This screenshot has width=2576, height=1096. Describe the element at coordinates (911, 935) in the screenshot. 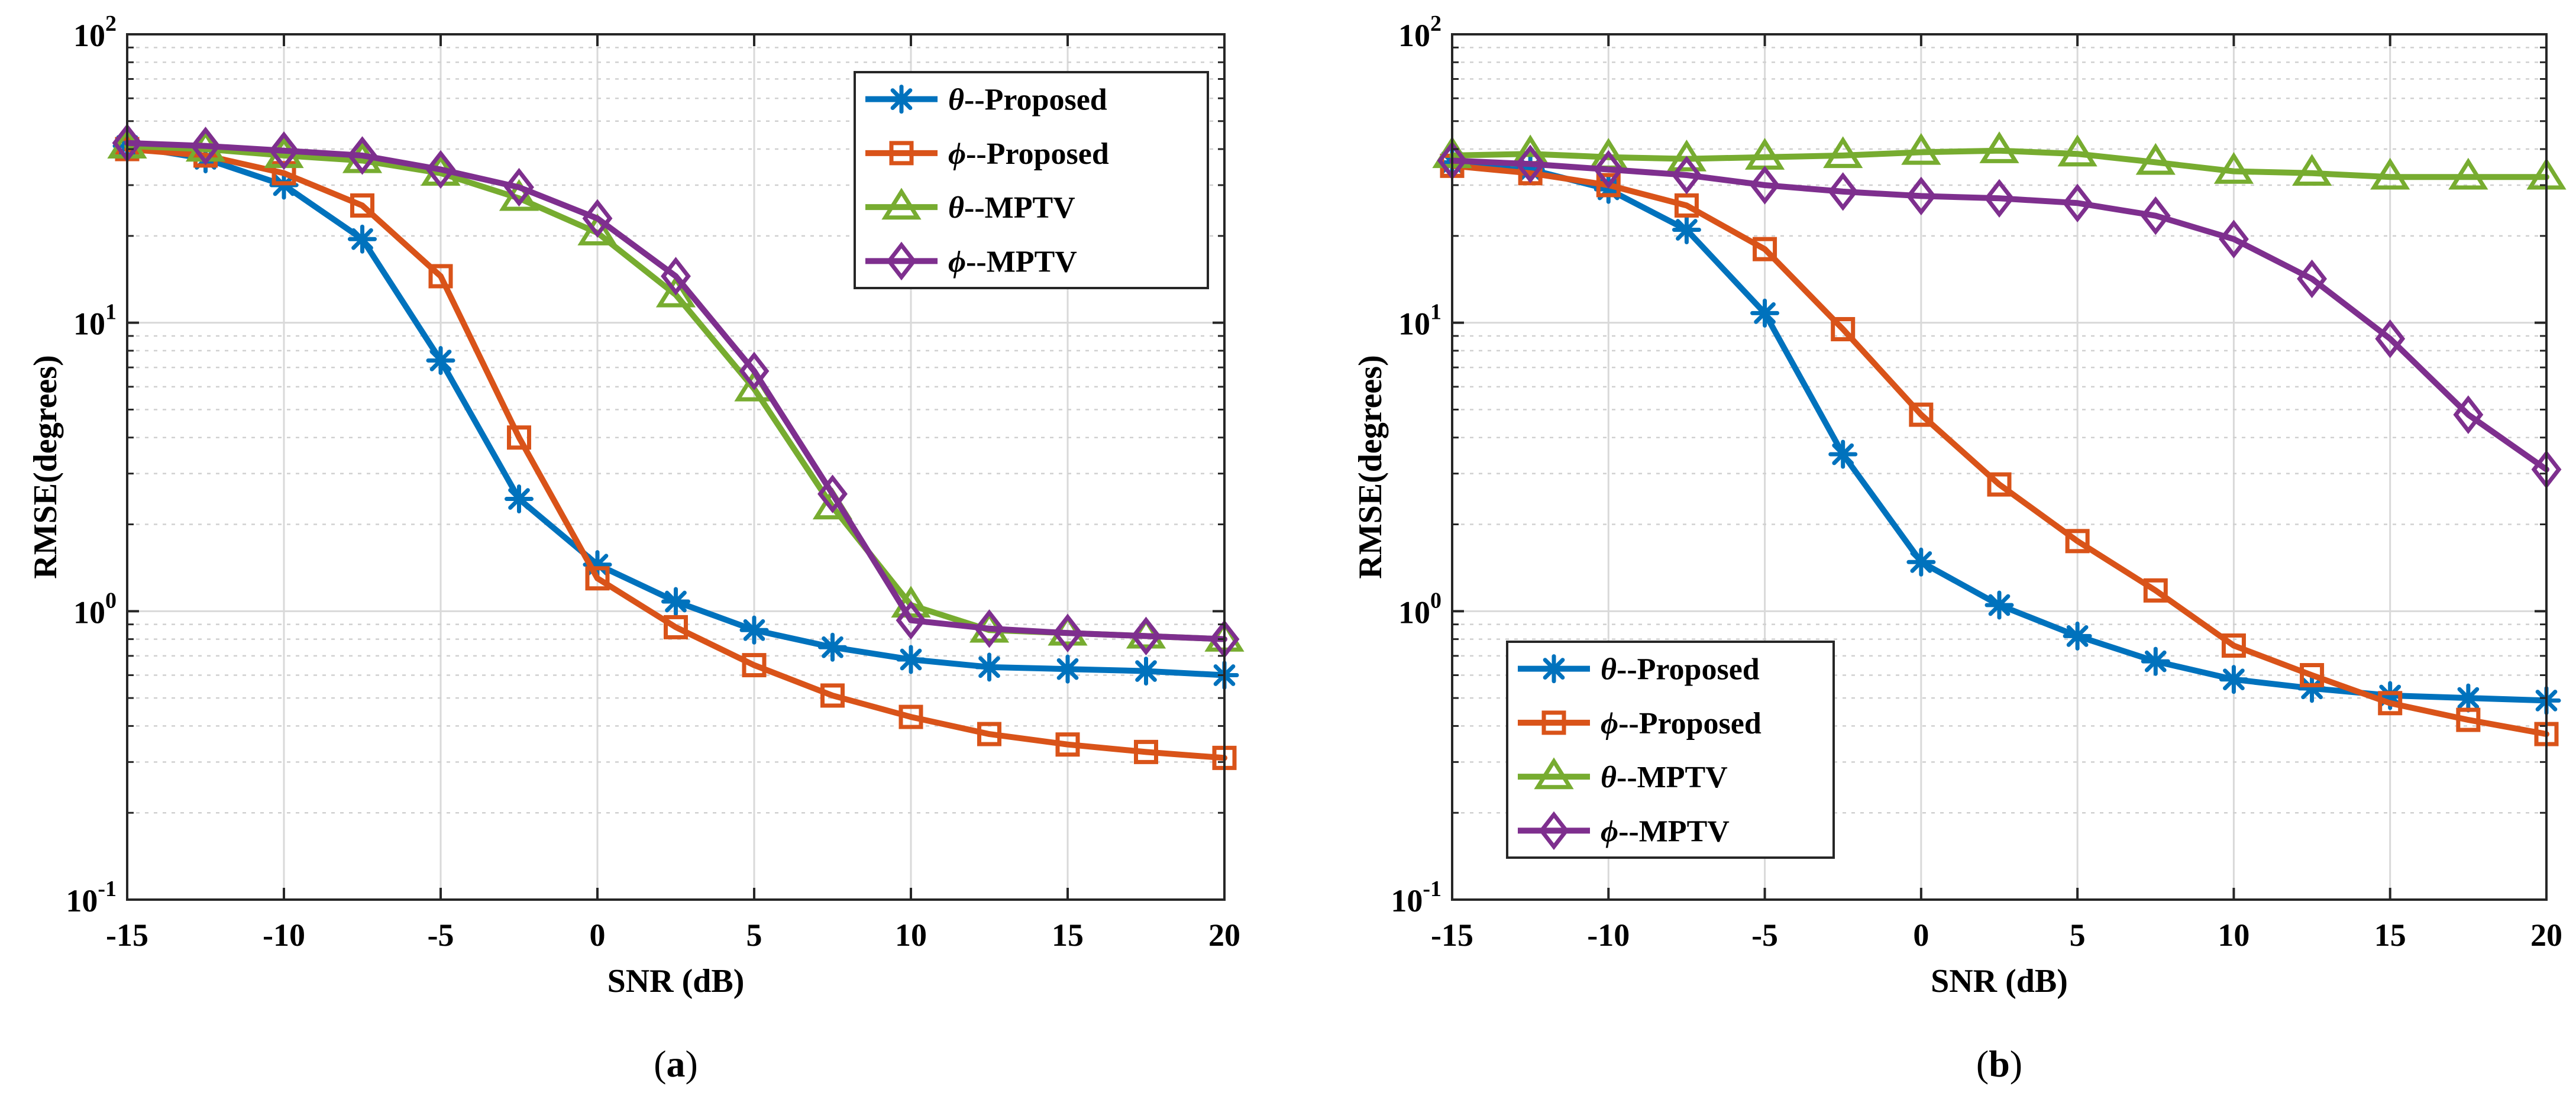

I see `panel-a-x-tick-label: 10` at that location.